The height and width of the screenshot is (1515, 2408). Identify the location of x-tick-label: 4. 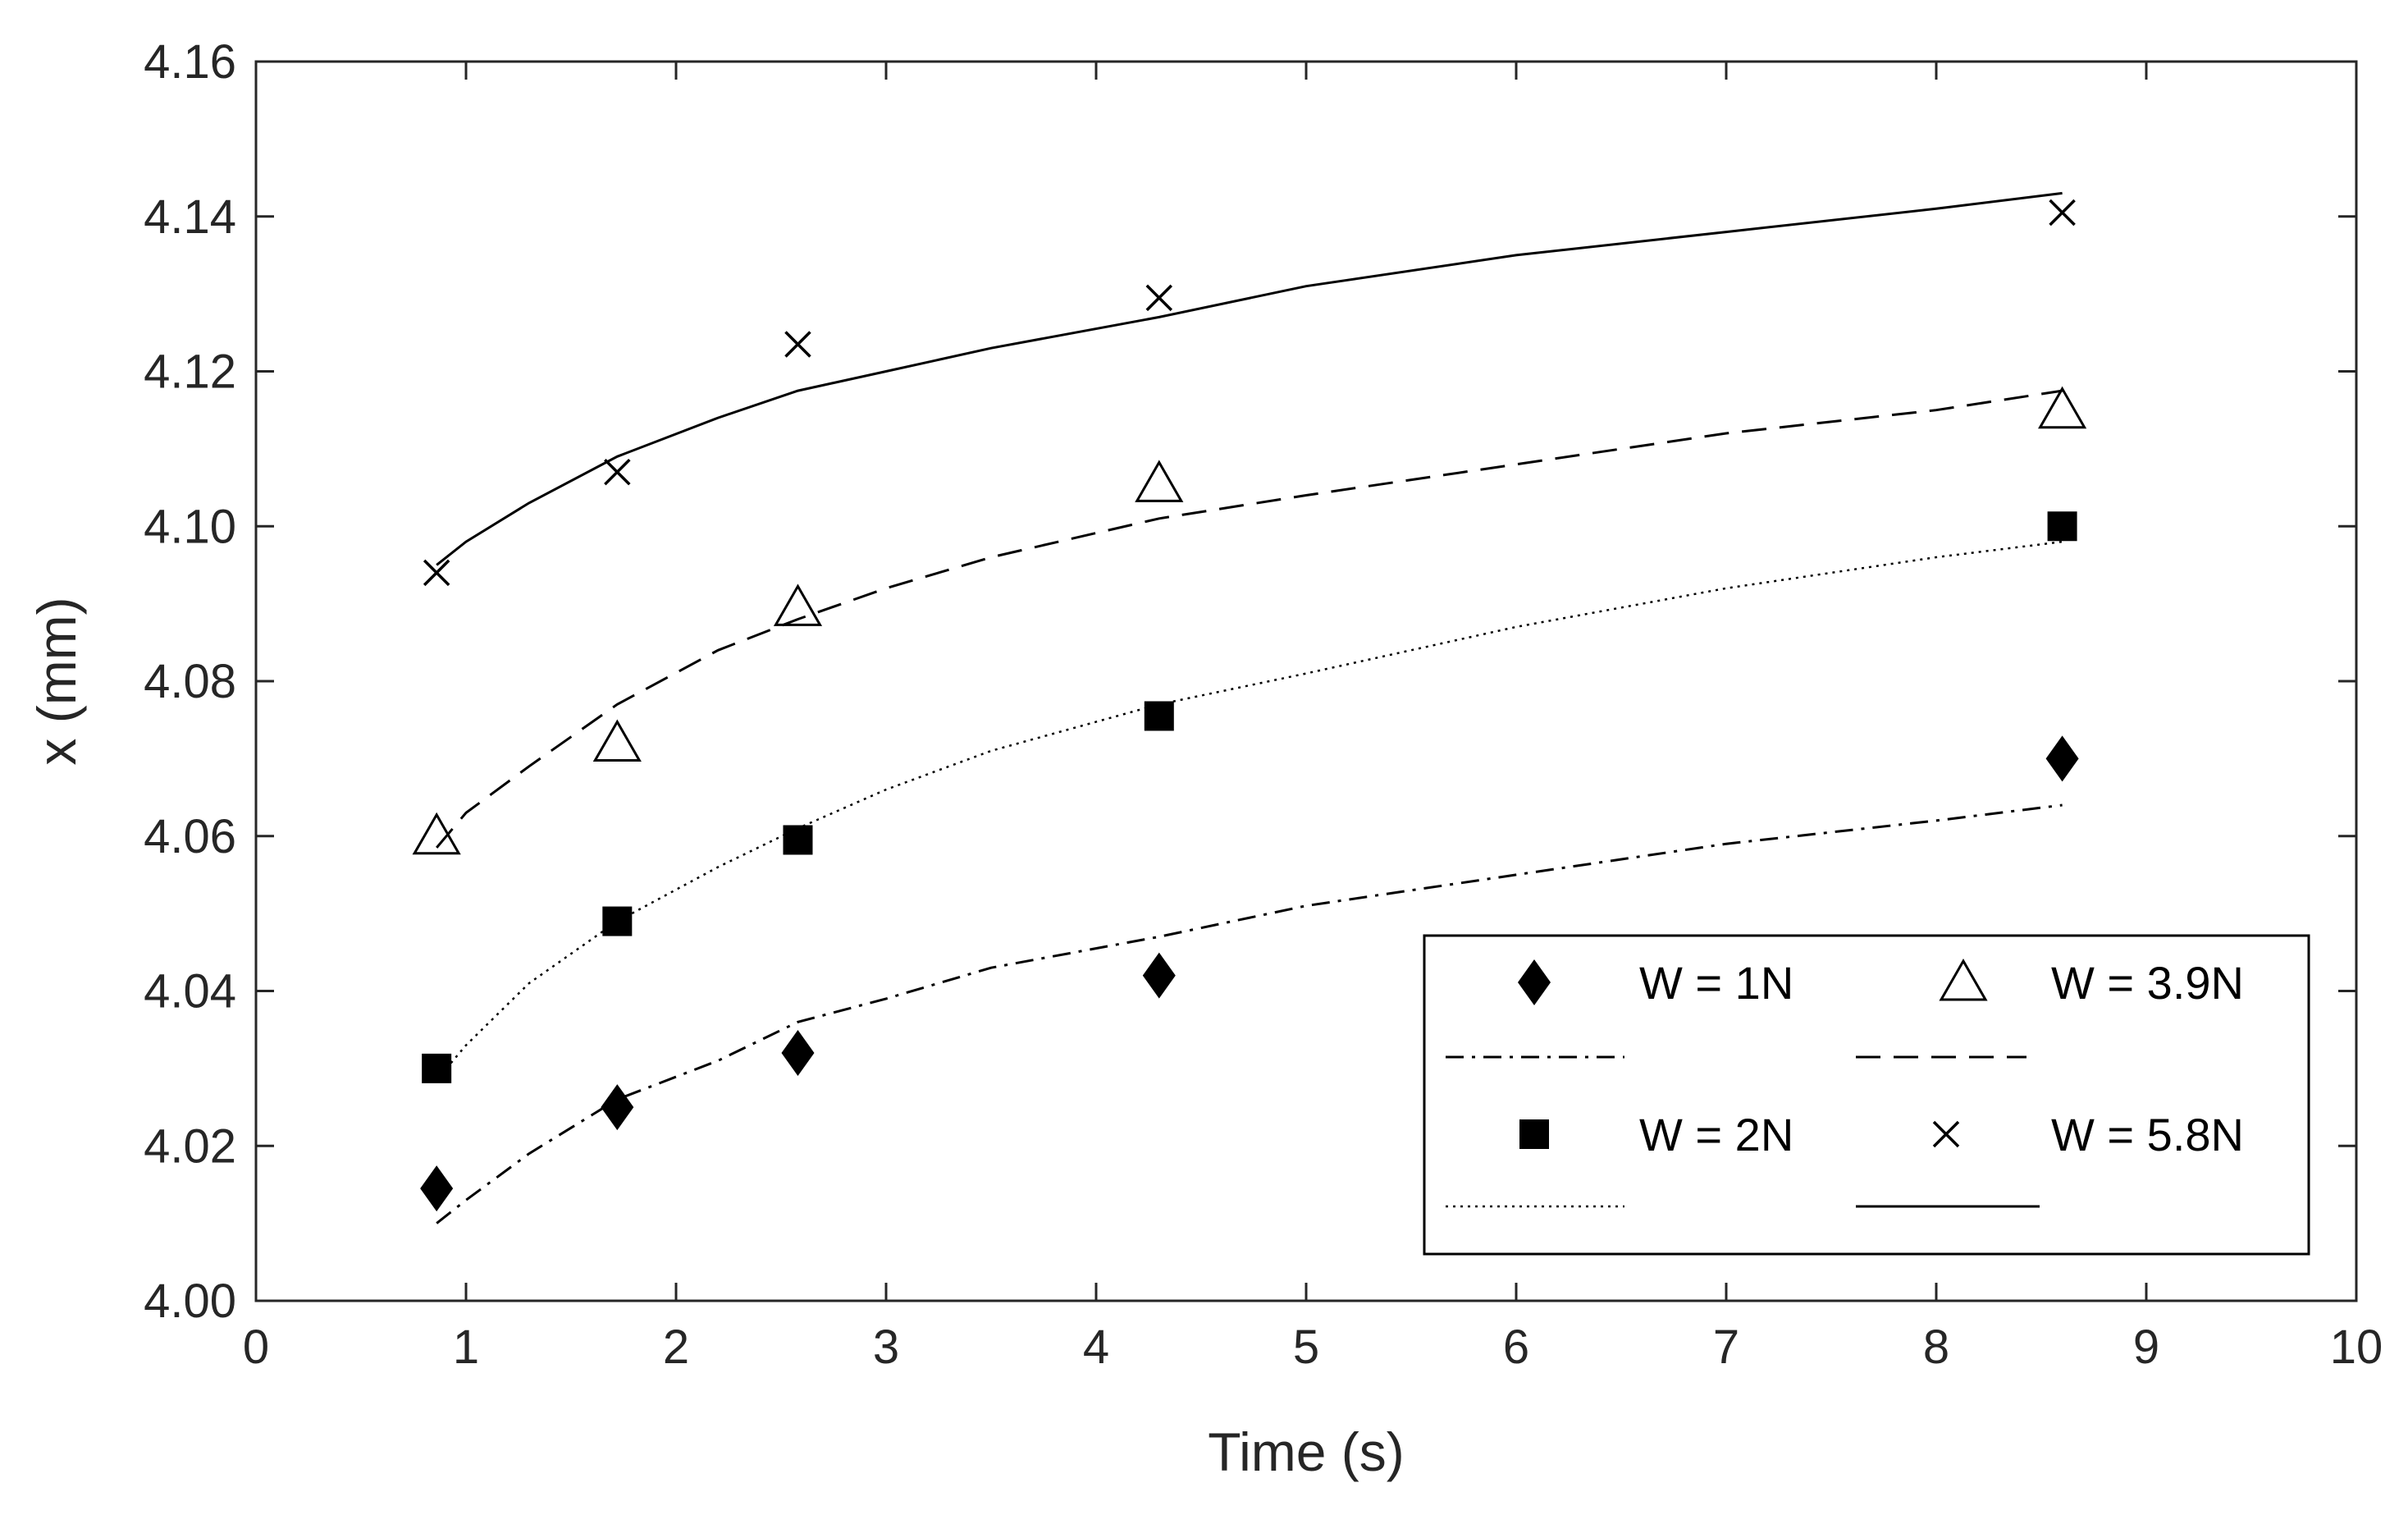
(1096, 1347).